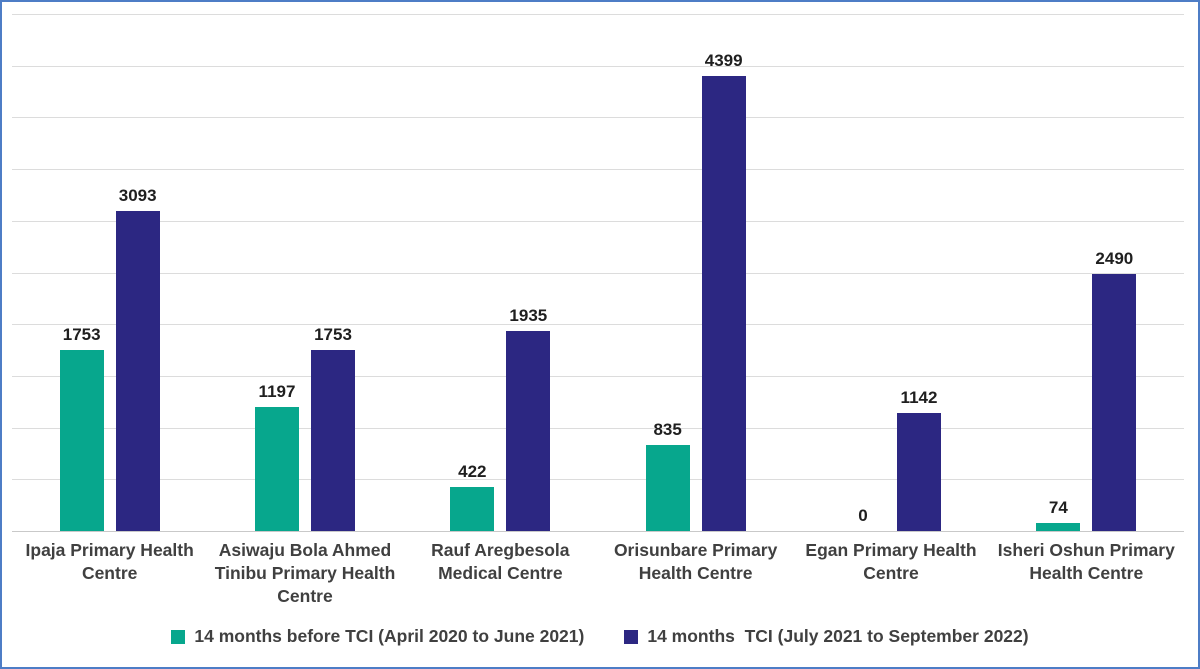 This screenshot has width=1200, height=669. Describe the element at coordinates (277, 469) in the screenshot. I see `bar-series0-cat1` at that location.